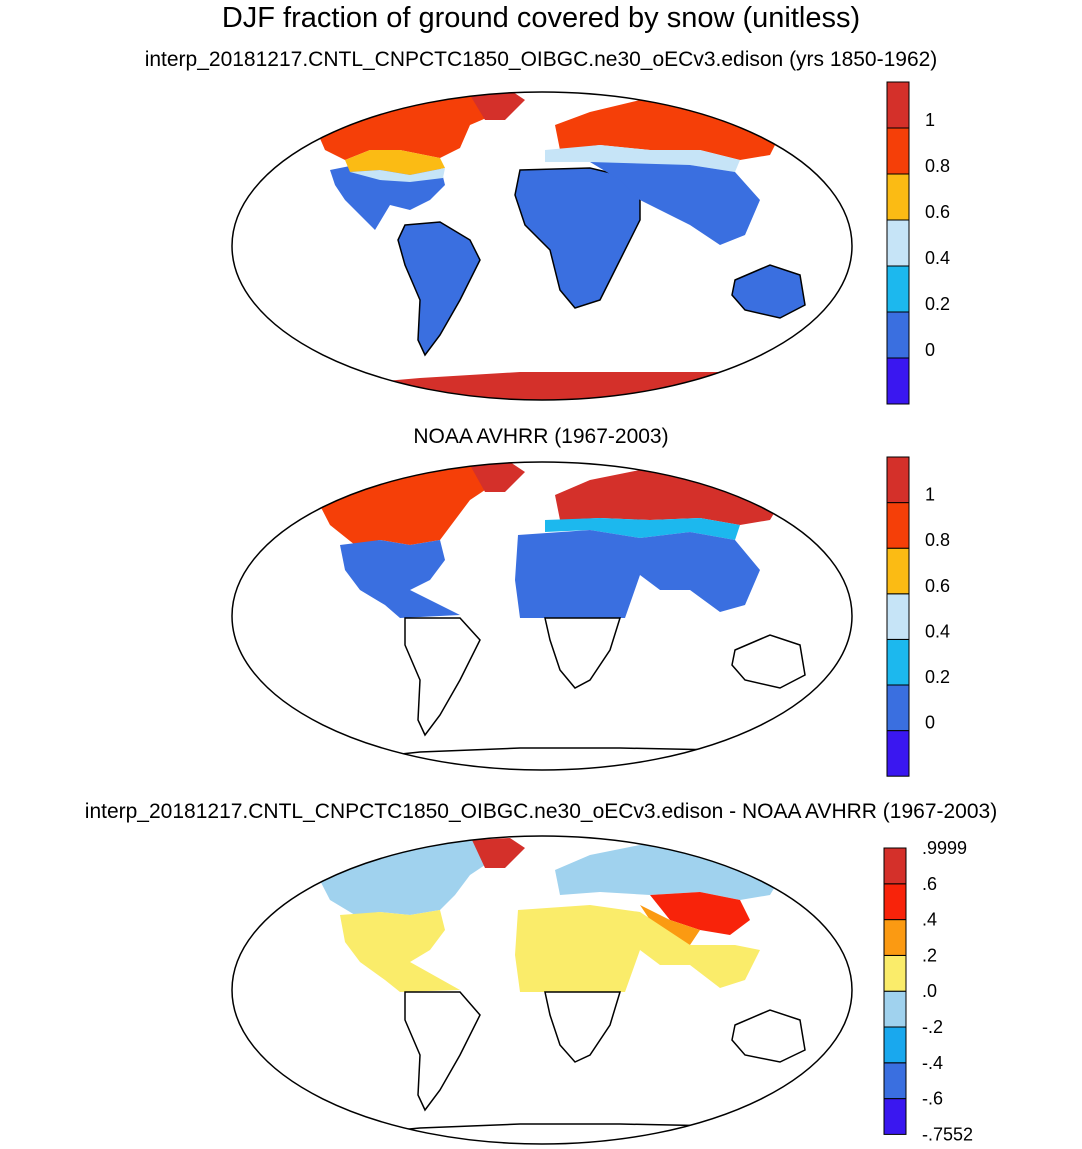 Image resolution: width=1082 pixels, height=1149 pixels. I want to click on obs-africa-outline, so click(583, 653).